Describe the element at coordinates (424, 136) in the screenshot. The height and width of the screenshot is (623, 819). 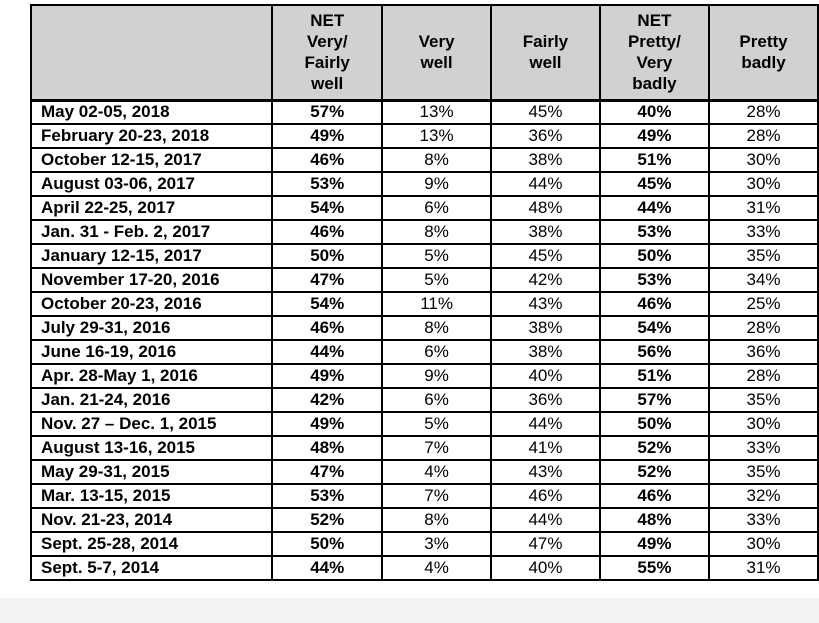
I see `table-row: February 20-23, 2018 49% 13% 36% 49% 28%` at that location.